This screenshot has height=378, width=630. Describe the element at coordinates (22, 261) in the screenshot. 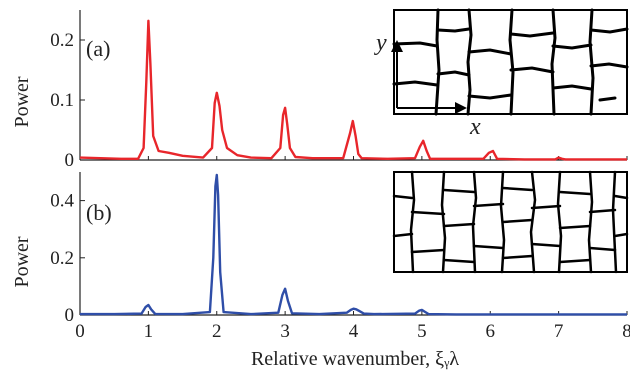

I see `panel-b-ylabel: Power` at that location.